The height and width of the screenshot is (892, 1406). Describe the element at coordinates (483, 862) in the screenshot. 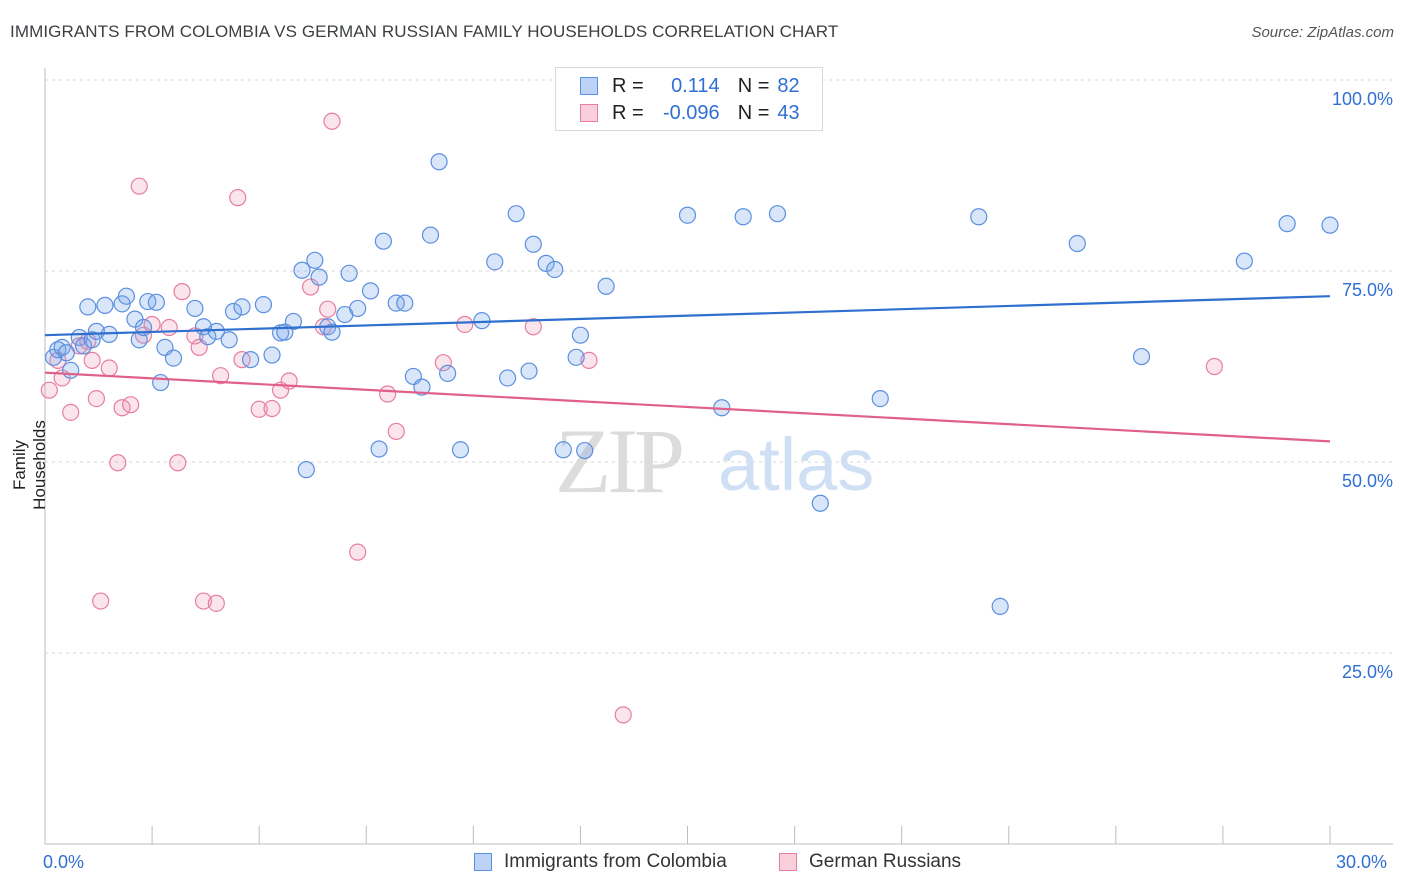

I see `bottom-legend-swatch-blue` at that location.